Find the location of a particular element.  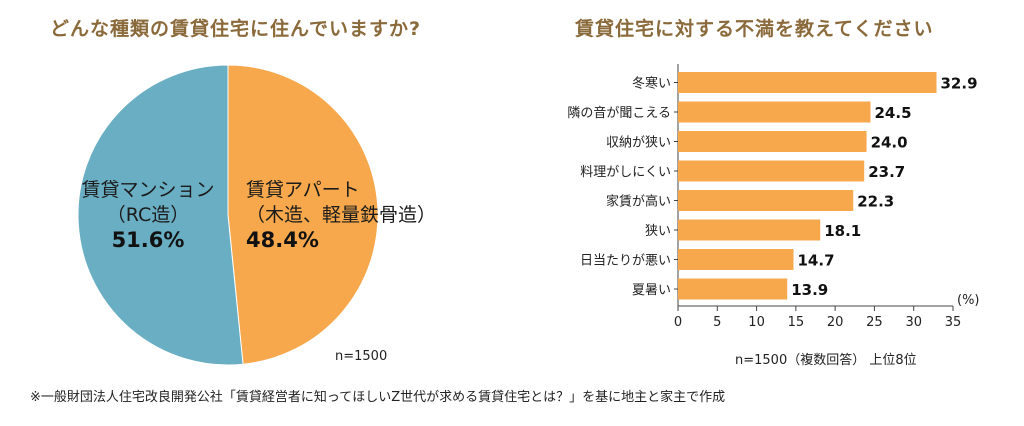

x-axis-unit-label: (%) is located at coordinates (968, 300).